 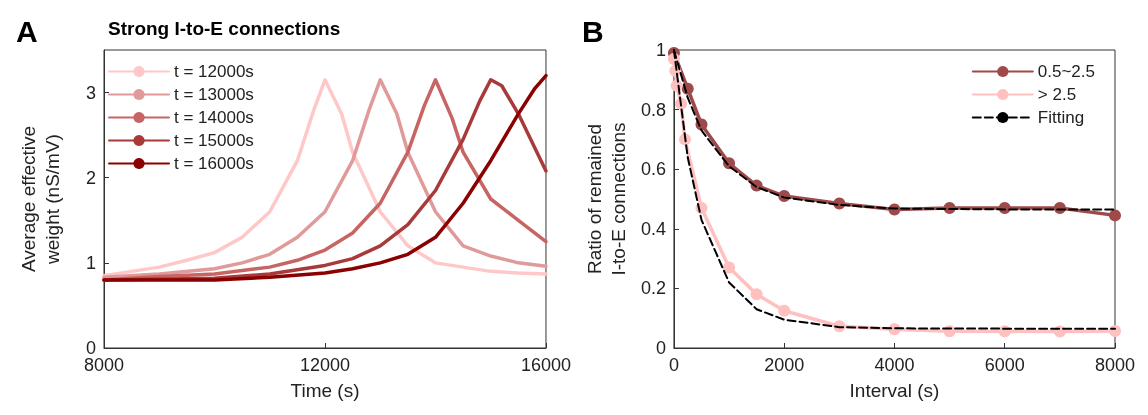 I want to click on text: B, so click(x=593, y=31).